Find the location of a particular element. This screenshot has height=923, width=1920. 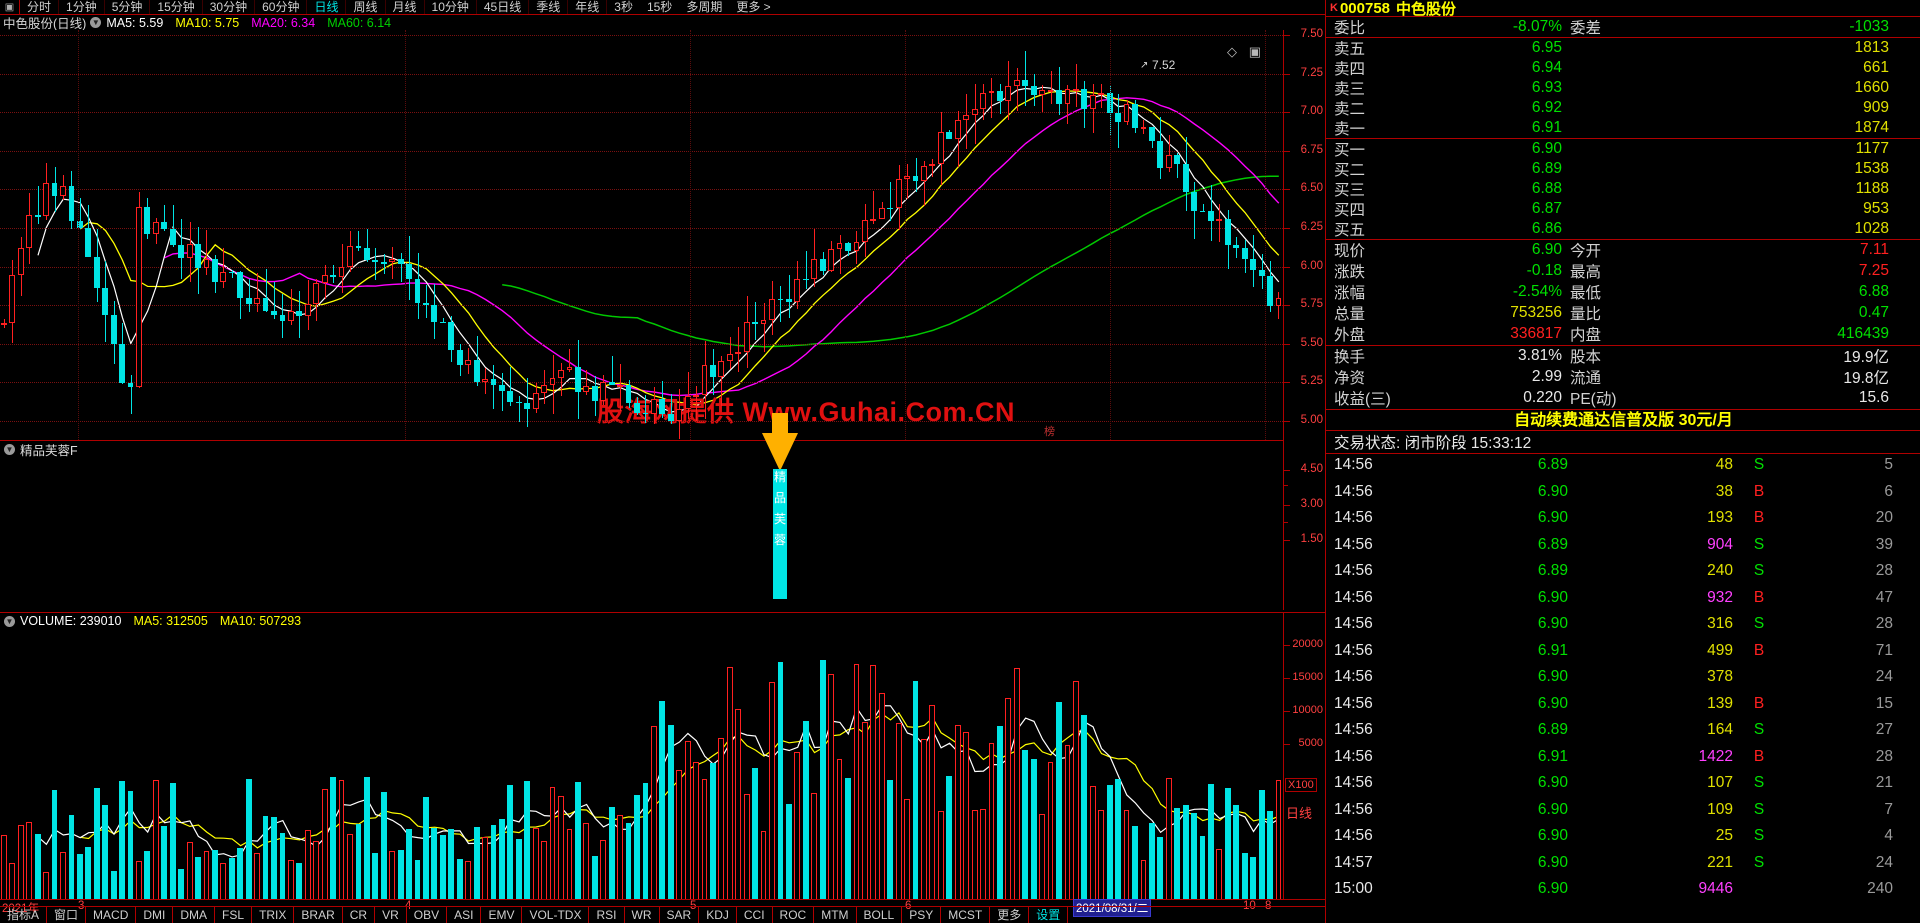

indicator-SAR: SAR is located at coordinates (680, 915).